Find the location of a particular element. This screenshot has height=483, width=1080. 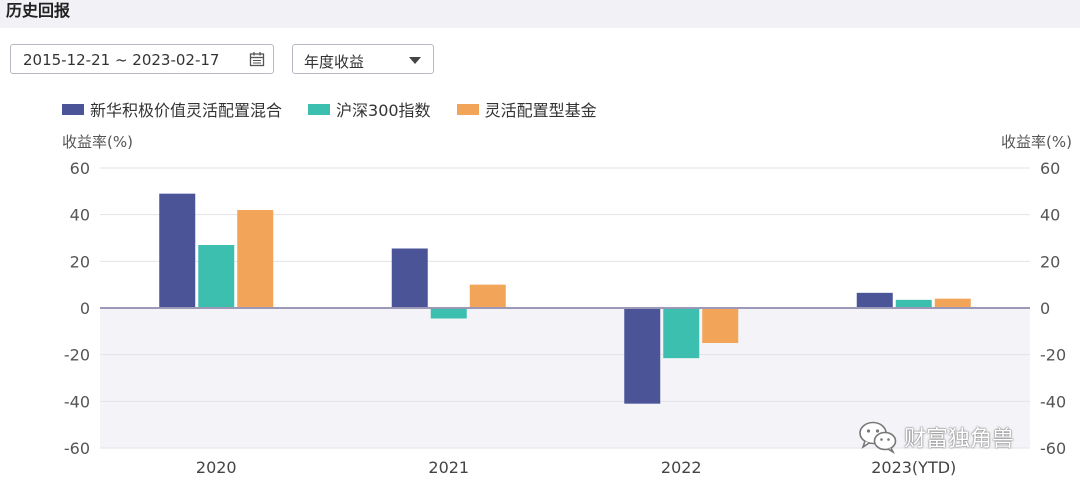

section-title: 历史回报 is located at coordinates (38, 10).